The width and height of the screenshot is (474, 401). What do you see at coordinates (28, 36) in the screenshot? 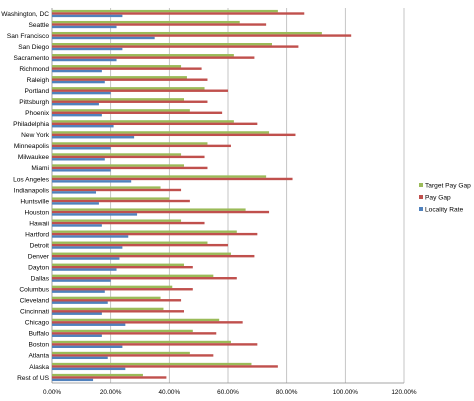
I see `category-label: San Francisco` at bounding box center [28, 36].